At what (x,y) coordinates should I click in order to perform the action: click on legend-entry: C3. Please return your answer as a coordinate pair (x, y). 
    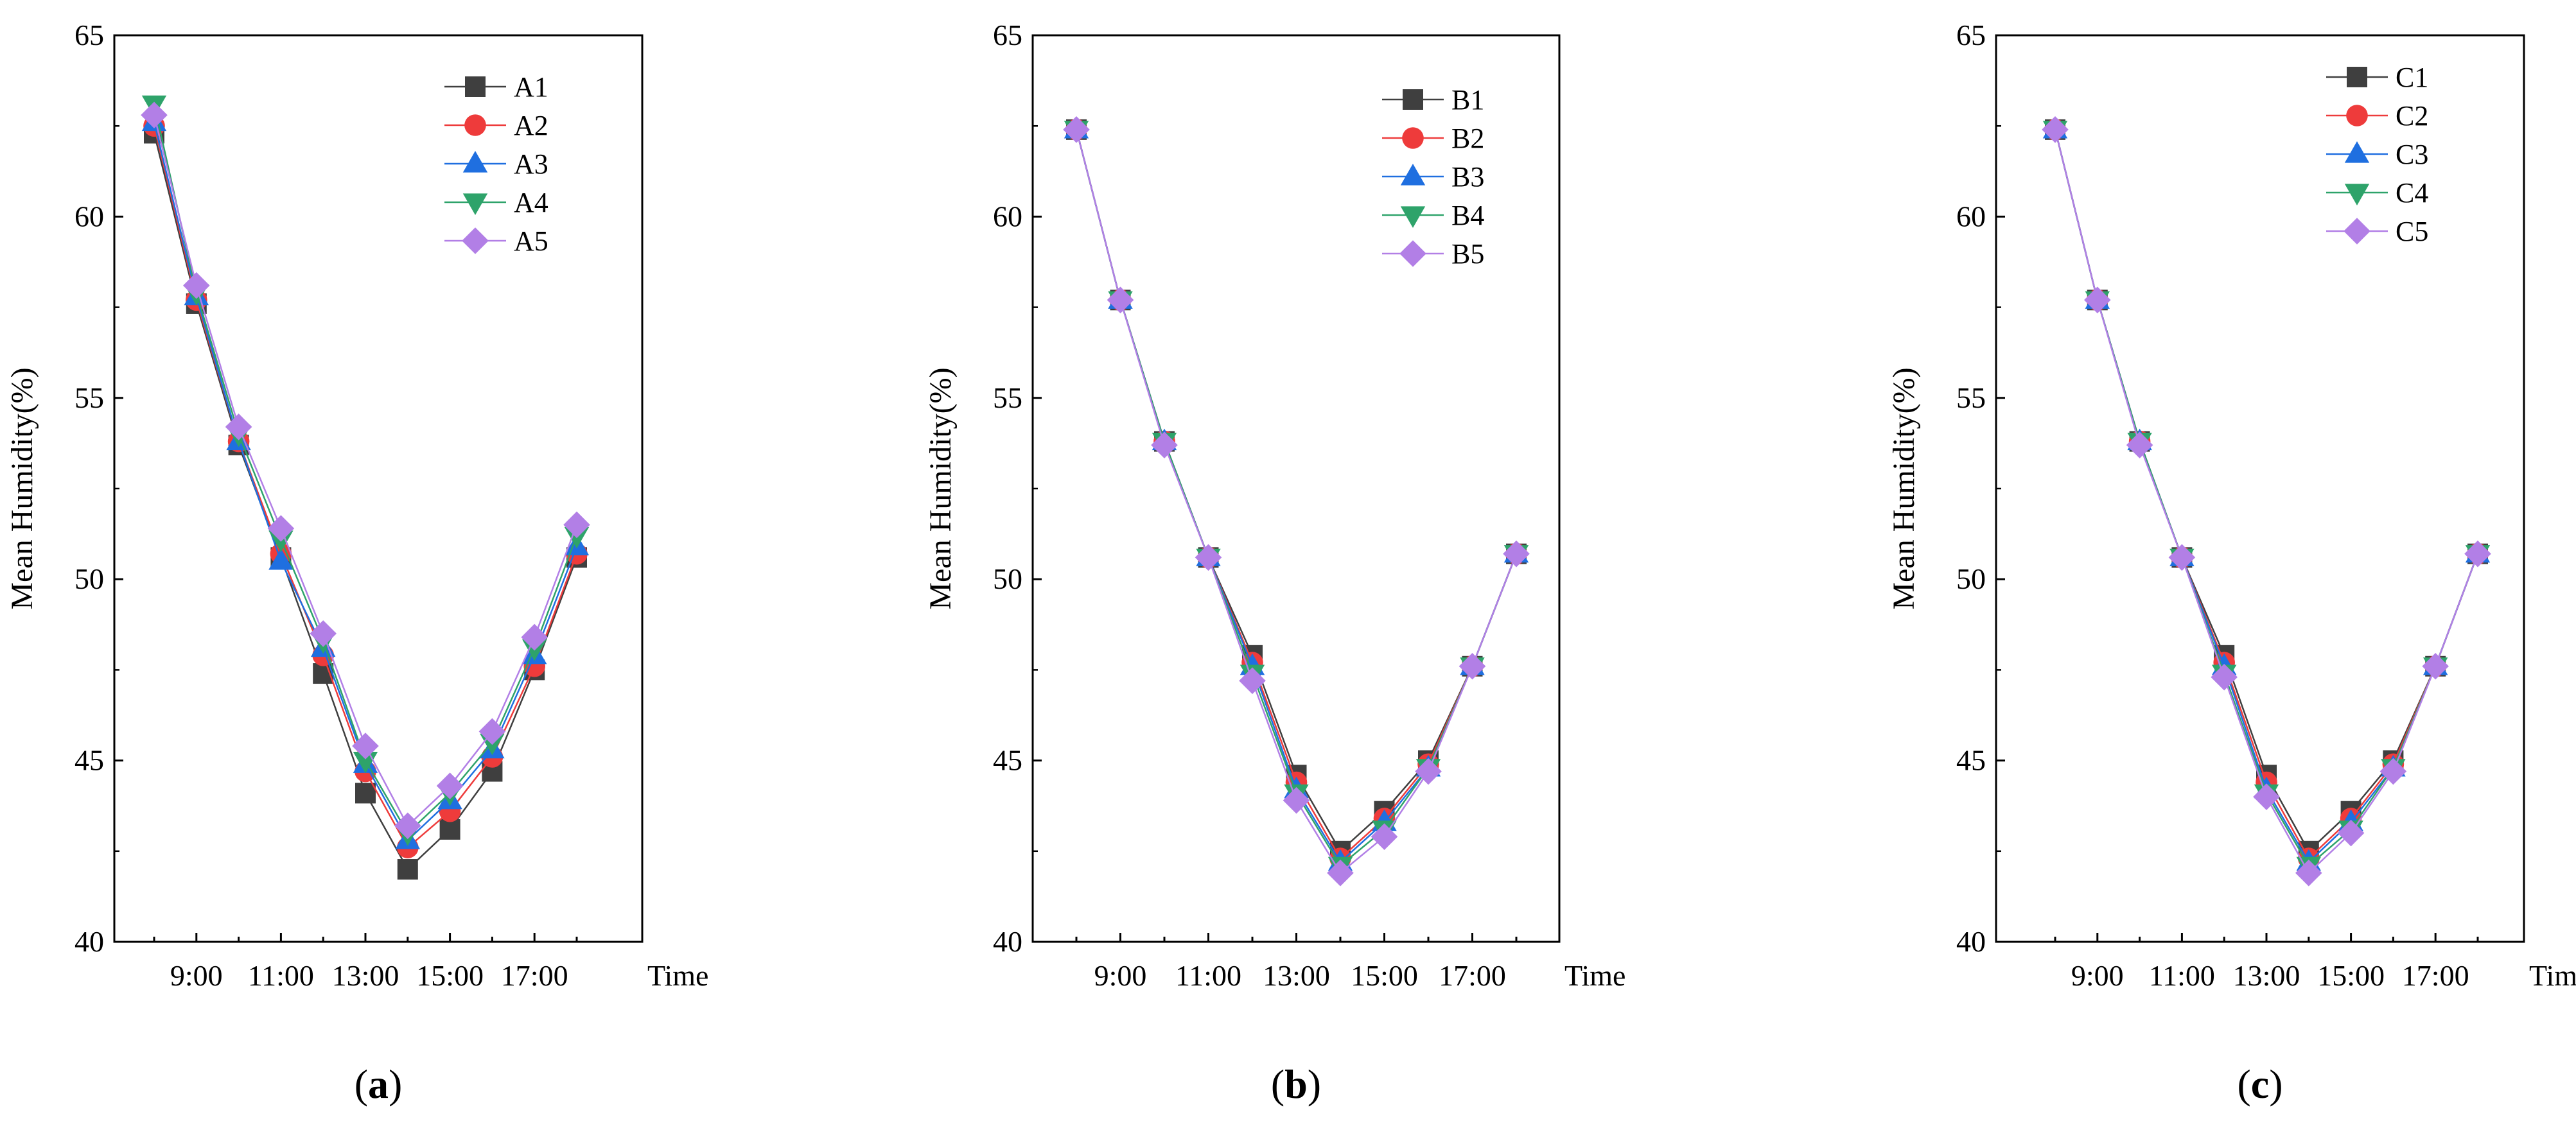
    Looking at the image, I should click on (2412, 155).